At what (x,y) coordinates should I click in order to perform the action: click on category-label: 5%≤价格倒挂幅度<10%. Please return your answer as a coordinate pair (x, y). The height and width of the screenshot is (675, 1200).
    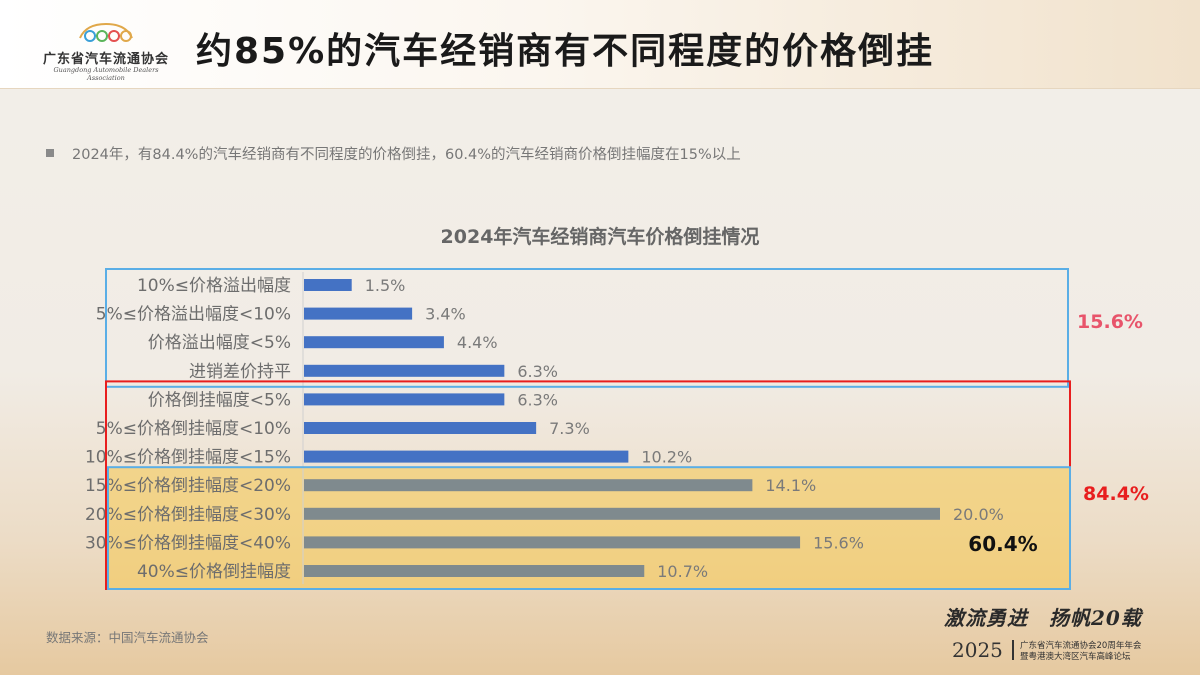
    Looking at the image, I should click on (193, 429).